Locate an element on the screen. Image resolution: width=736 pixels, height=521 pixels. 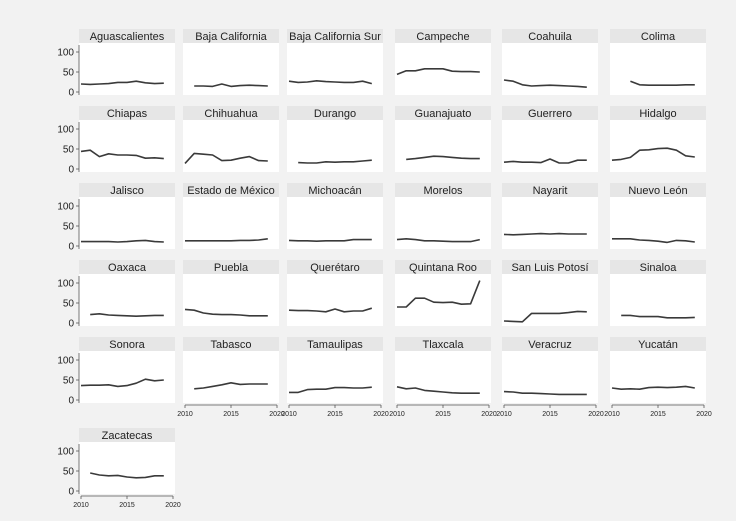
panel-title: Nayarit is located at coordinates (550, 191).